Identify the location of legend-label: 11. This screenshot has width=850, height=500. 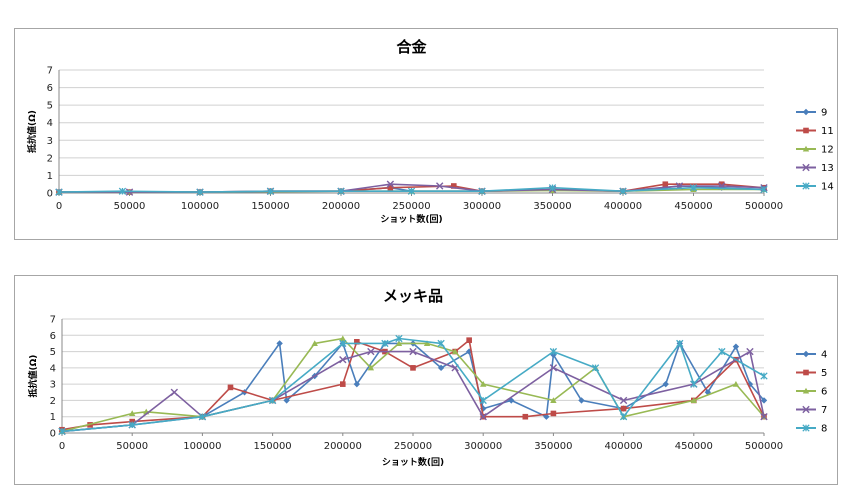
(827, 131).